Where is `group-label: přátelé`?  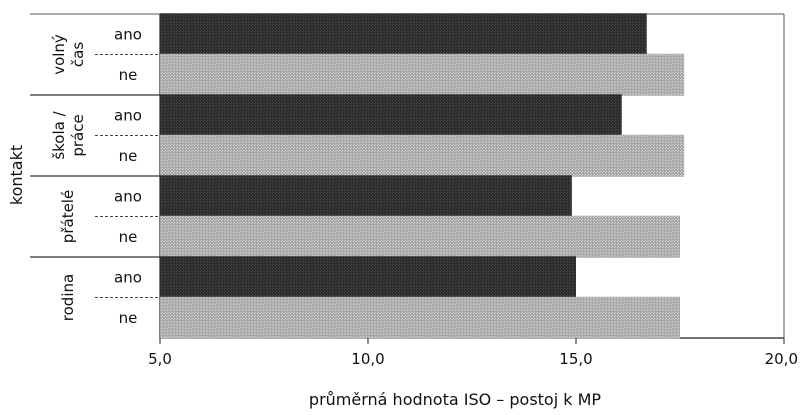 group-label: přátelé is located at coordinates (68, 216).